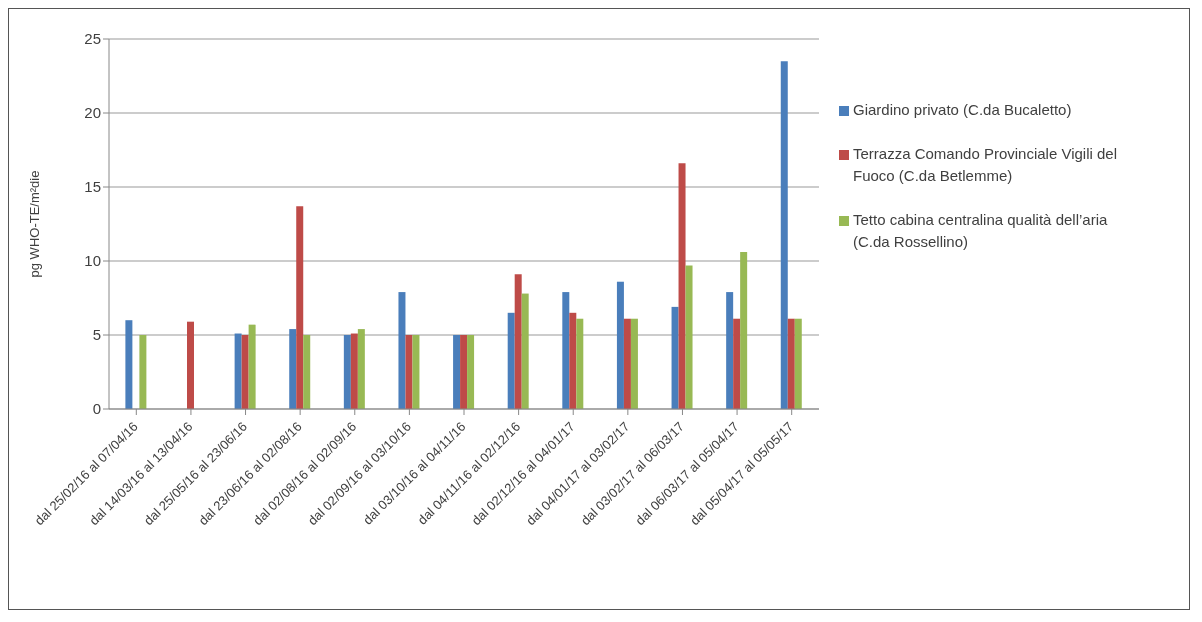 The width and height of the screenshot is (1202, 622). Describe the element at coordinates (92, 261) in the screenshot. I see `y-tick-label: 10` at that location.